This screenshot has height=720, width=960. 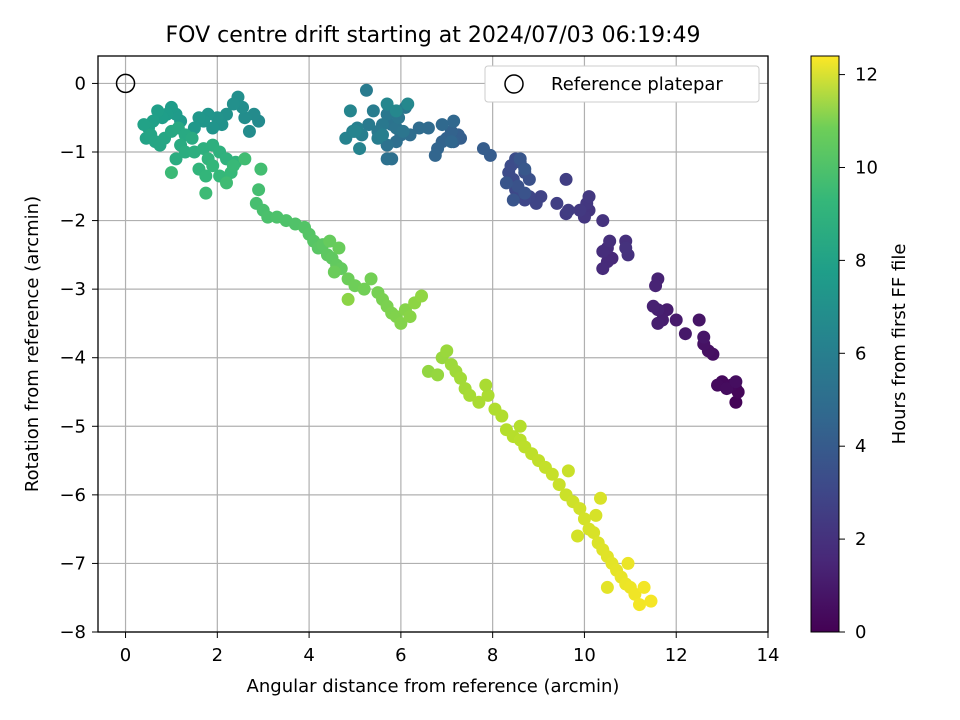 What do you see at coordinates (860, 260) in the screenshot?
I see `colorbar-tick-label: 8` at bounding box center [860, 260].